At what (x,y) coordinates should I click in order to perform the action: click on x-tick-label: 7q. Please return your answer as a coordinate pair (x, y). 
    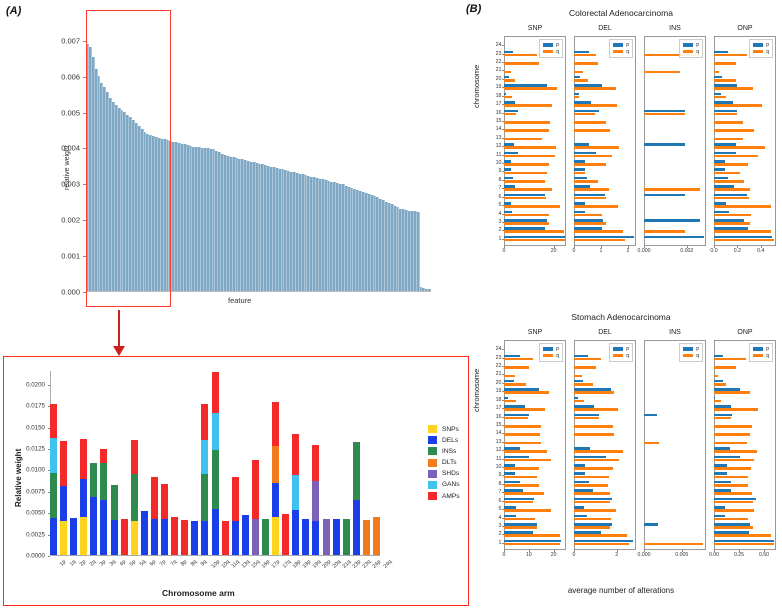
    Looking at the image, I should click on (173, 563).